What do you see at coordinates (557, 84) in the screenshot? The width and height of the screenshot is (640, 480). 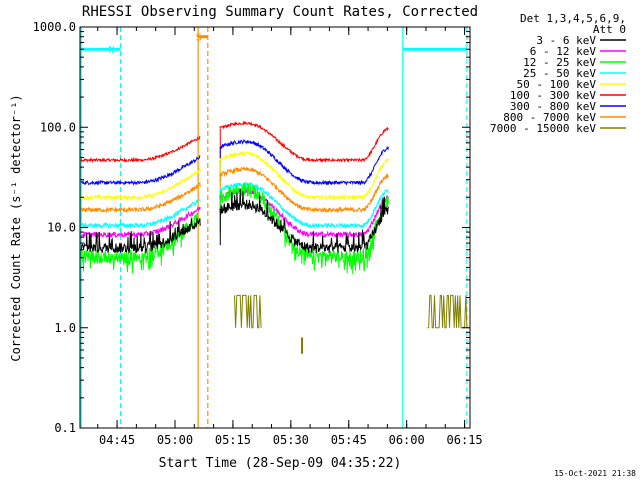 I see `legend-label: 50 - 100 keV` at bounding box center [557, 84].